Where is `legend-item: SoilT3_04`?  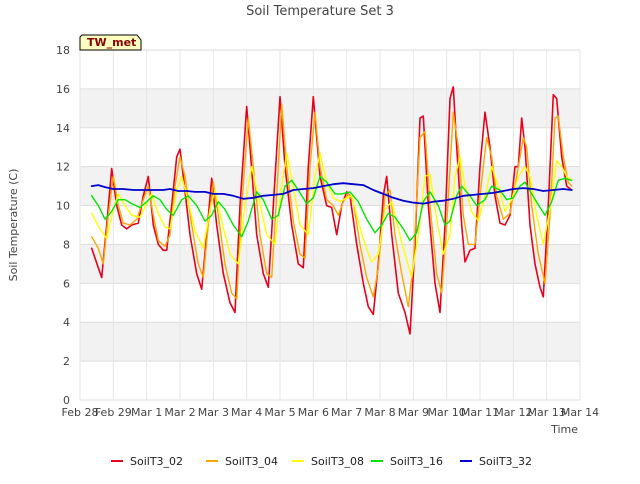
legend-item: SoilT3_04 is located at coordinates (242, 461).